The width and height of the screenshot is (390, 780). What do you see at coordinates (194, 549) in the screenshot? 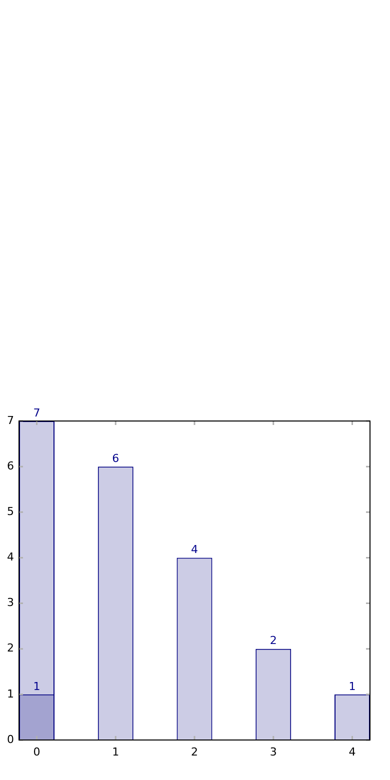
I see `data-label: 4` at bounding box center [194, 549].